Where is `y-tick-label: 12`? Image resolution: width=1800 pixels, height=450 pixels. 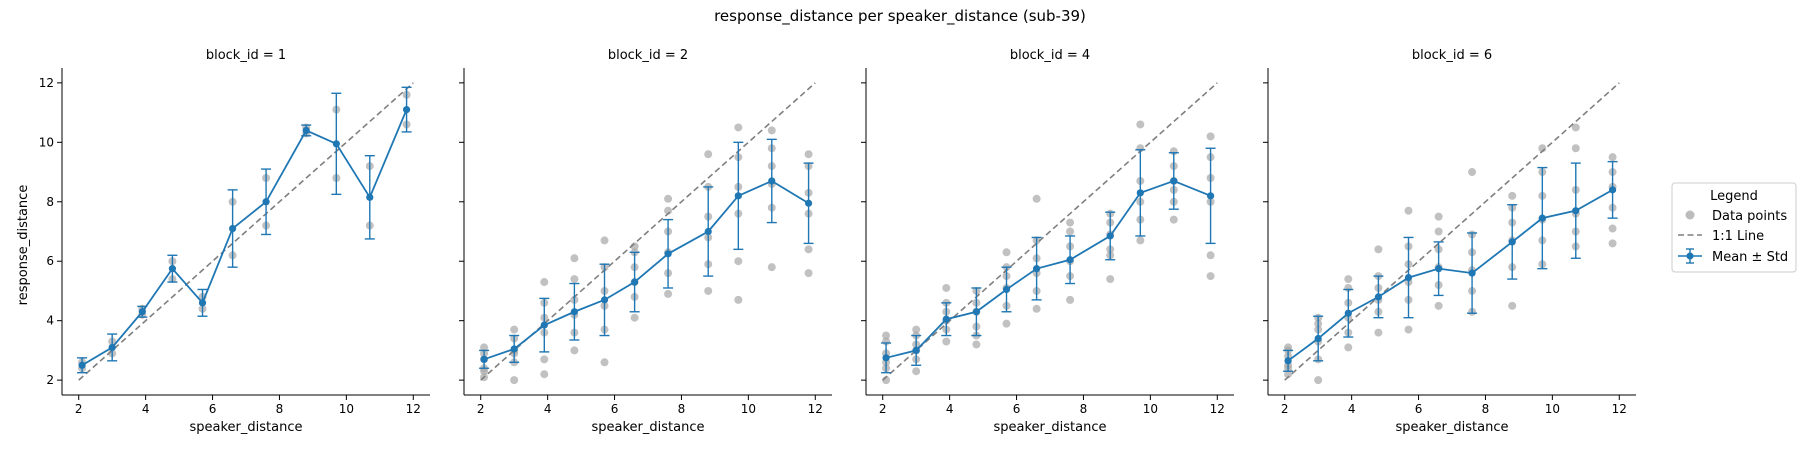 y-tick-label: 12 is located at coordinates (46, 83).